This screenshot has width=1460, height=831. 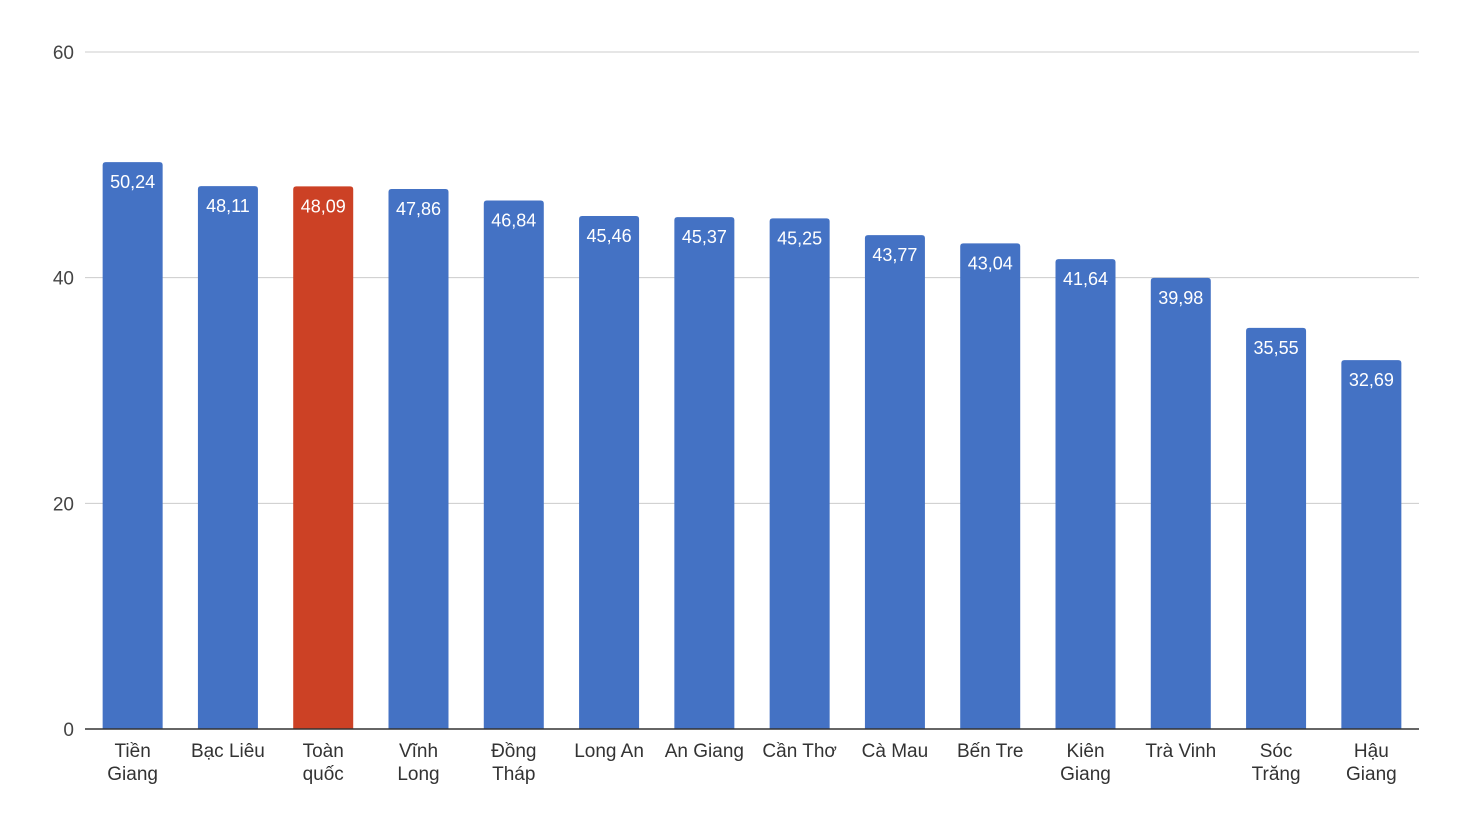 What do you see at coordinates (1276, 751) in the screenshot?
I see `x-category-label-line: Sóc` at bounding box center [1276, 751].